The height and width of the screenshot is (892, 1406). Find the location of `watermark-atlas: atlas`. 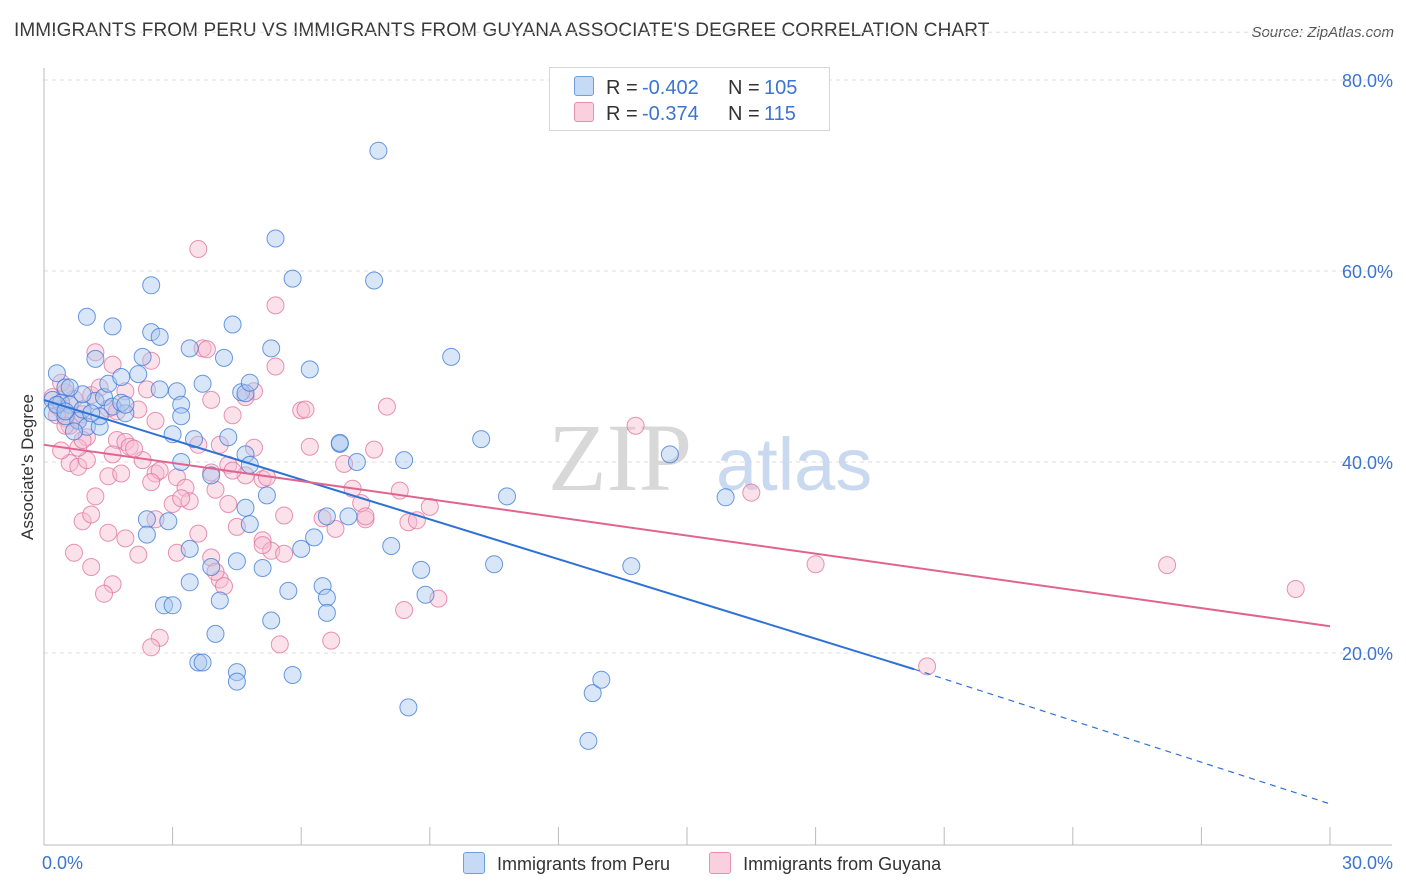

watermark-atlas: atlas is located at coordinates (794, 464).